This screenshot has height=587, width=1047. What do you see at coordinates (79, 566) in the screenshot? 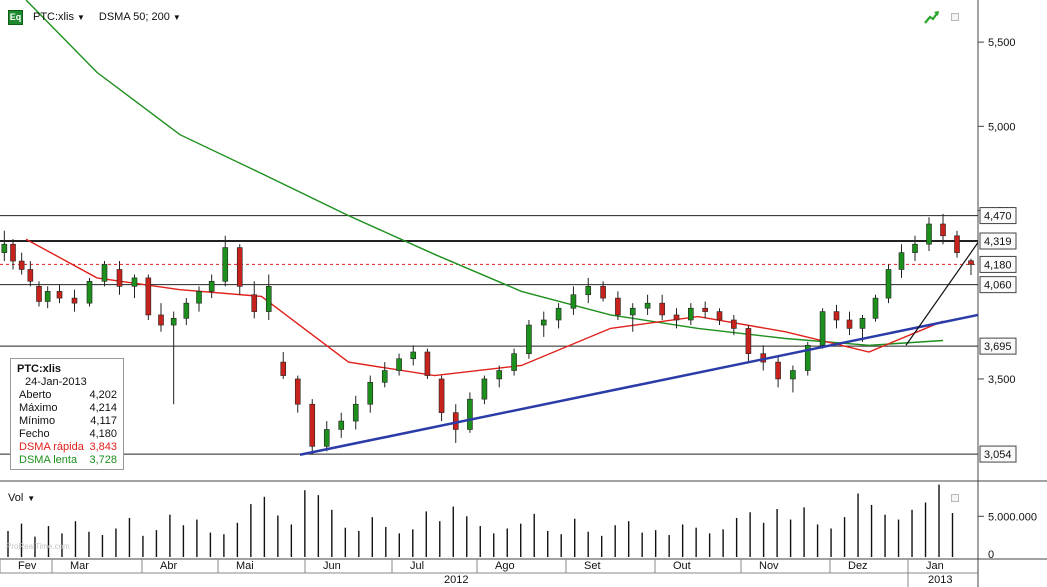
I see `month-label: Mar` at bounding box center [79, 566].